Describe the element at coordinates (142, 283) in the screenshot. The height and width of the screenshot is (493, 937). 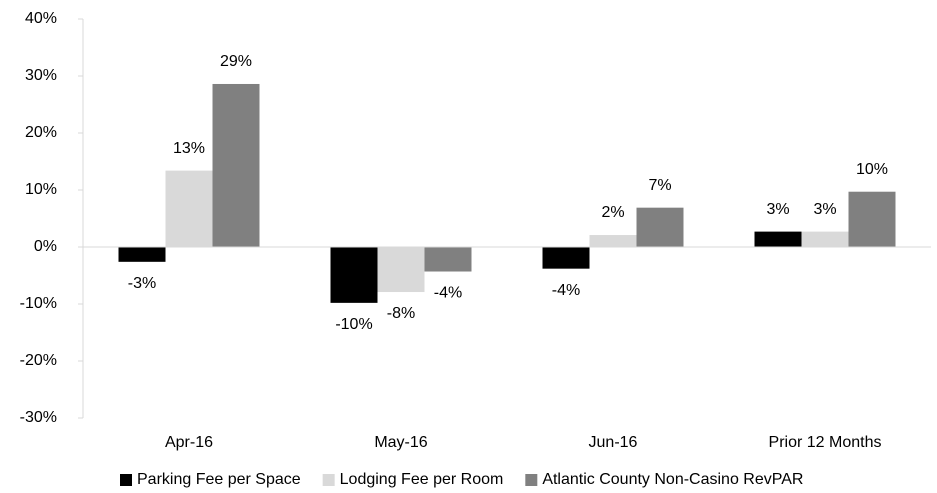
I see `value-label: -3%` at that location.